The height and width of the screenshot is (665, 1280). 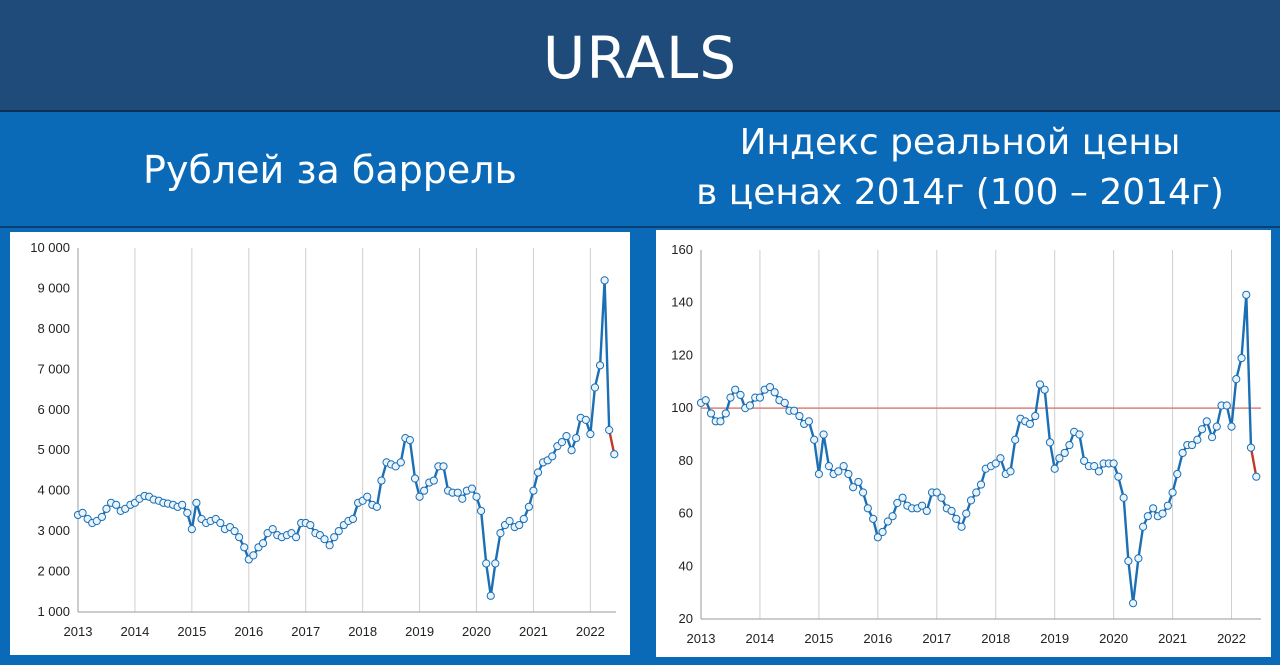 I want to click on x-tick-label: 2015, so click(x=818, y=638).